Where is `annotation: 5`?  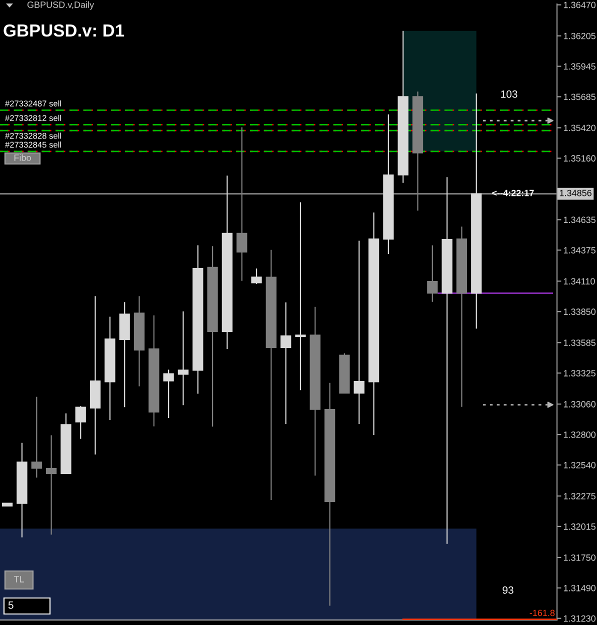
annotation: 5 is located at coordinates (11, 605).